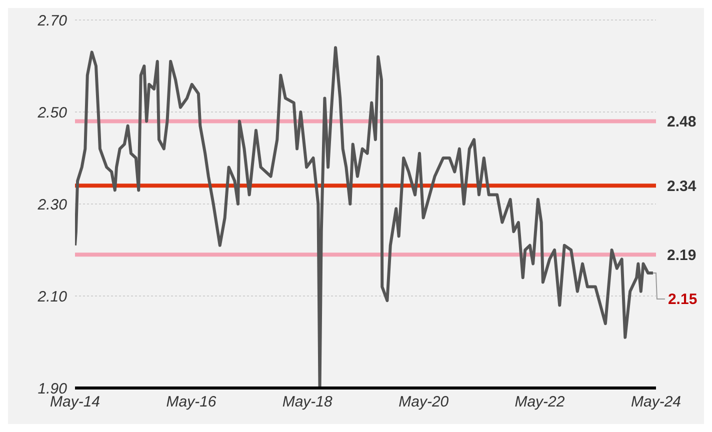  Describe the element at coordinates (52, 21) in the screenshot. I see `y-tick-label: 2.70` at that location.